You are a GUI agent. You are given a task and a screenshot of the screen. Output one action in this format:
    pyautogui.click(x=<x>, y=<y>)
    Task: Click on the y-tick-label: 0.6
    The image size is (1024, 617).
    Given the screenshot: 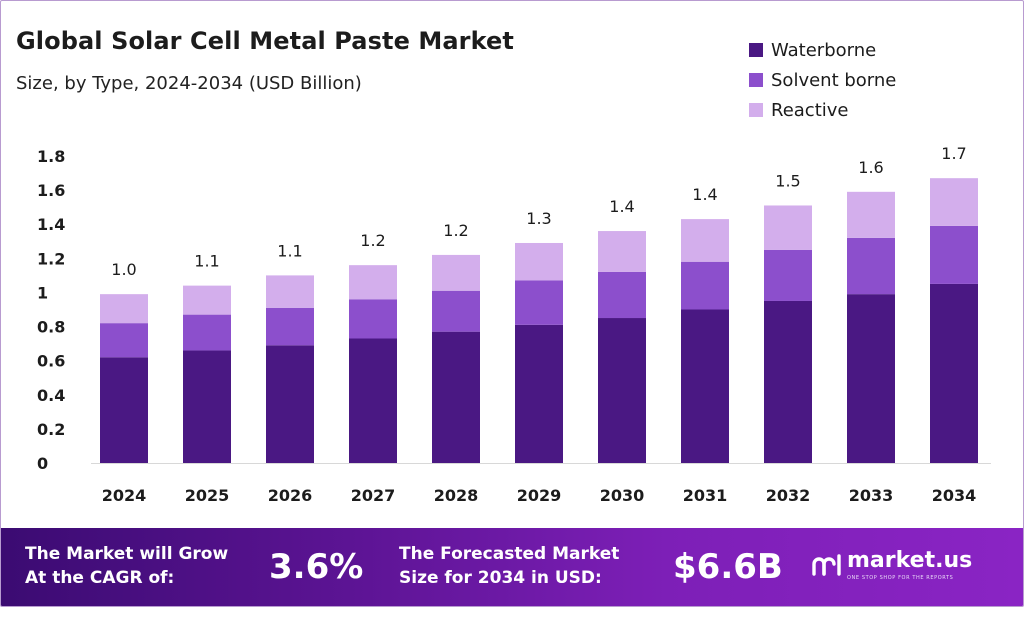 What is the action you would take?
    pyautogui.click(x=51, y=361)
    